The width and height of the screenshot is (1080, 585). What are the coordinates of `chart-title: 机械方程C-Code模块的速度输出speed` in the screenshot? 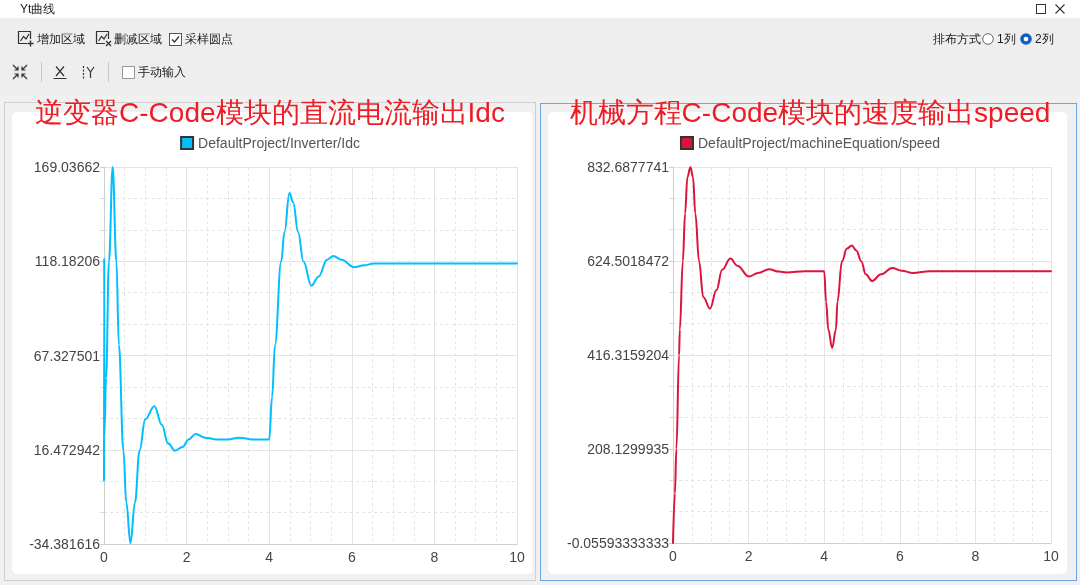 It's located at (810, 112).